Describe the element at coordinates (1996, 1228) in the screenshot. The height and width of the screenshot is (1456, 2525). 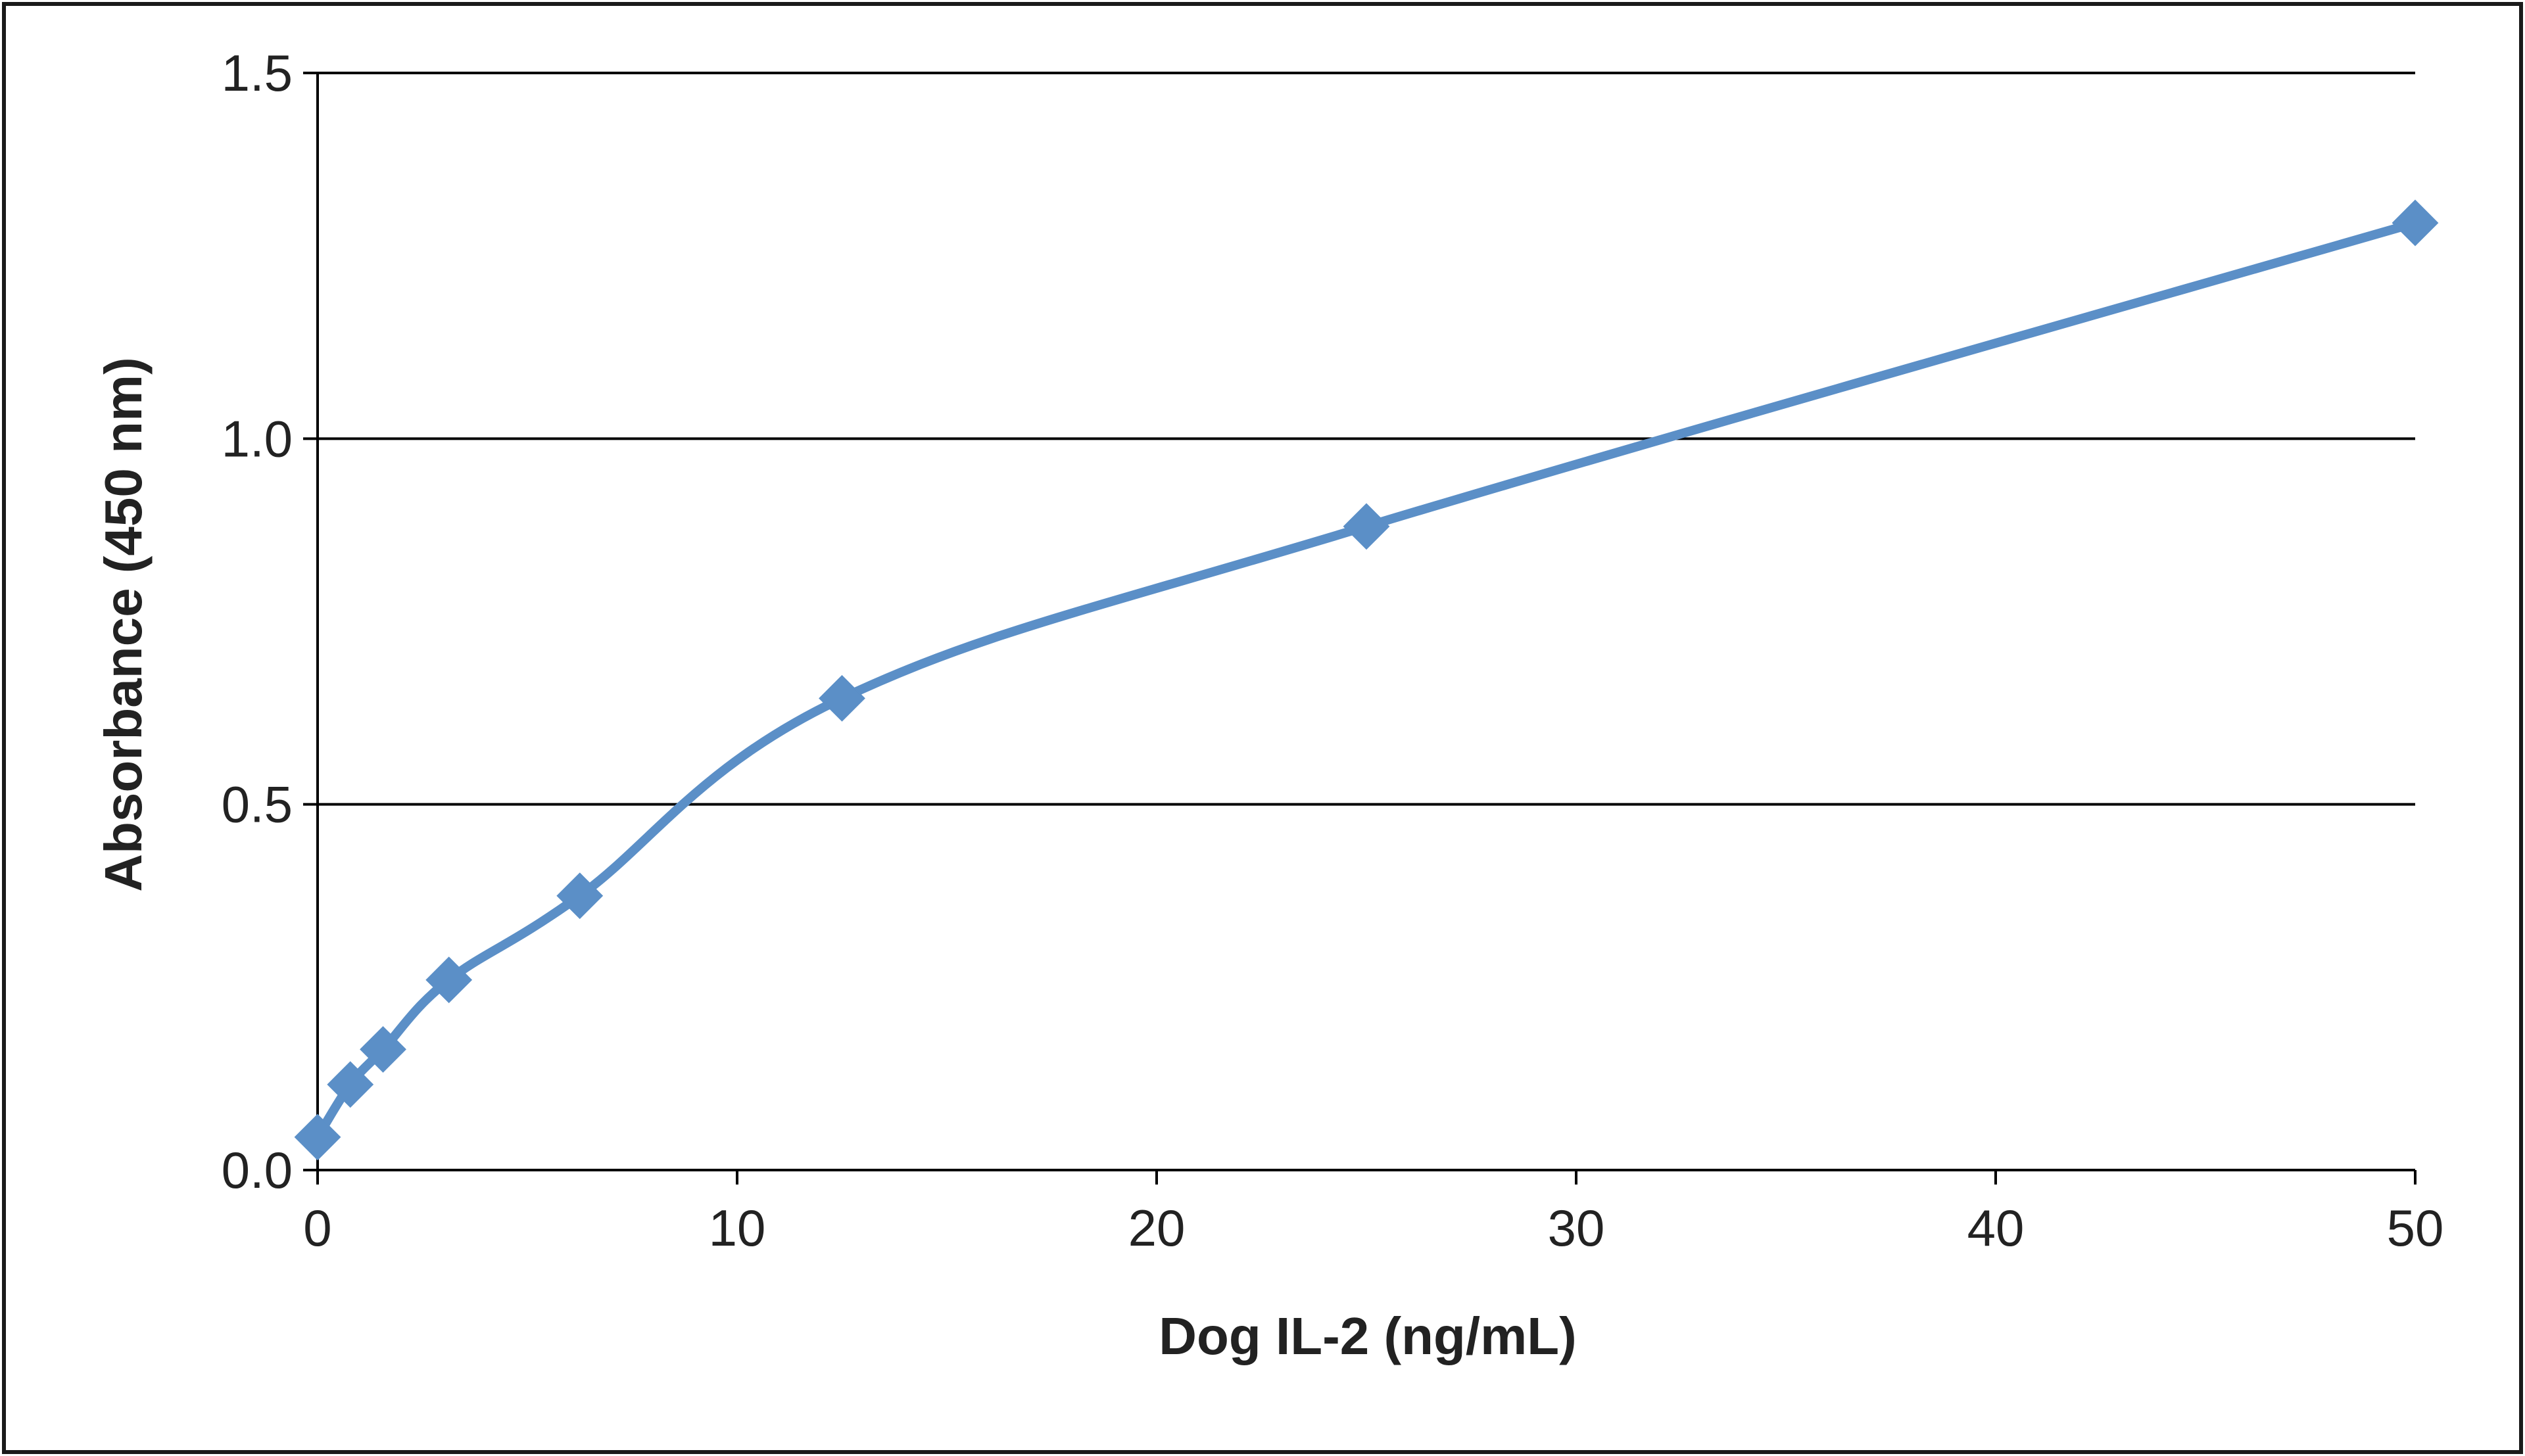
I see `x-tick-label: 40` at that location.